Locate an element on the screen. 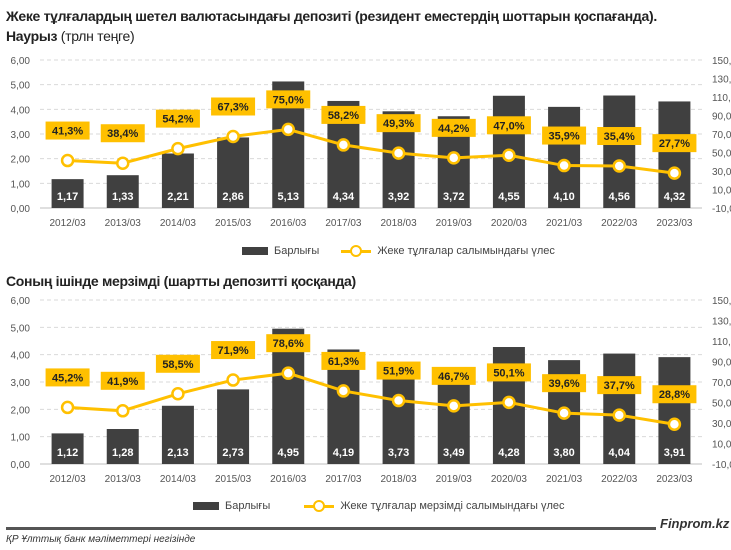 Image resolution: width=731 pixels, height=550 pixels. line-value-label: 35,9% is located at coordinates (563, 137).